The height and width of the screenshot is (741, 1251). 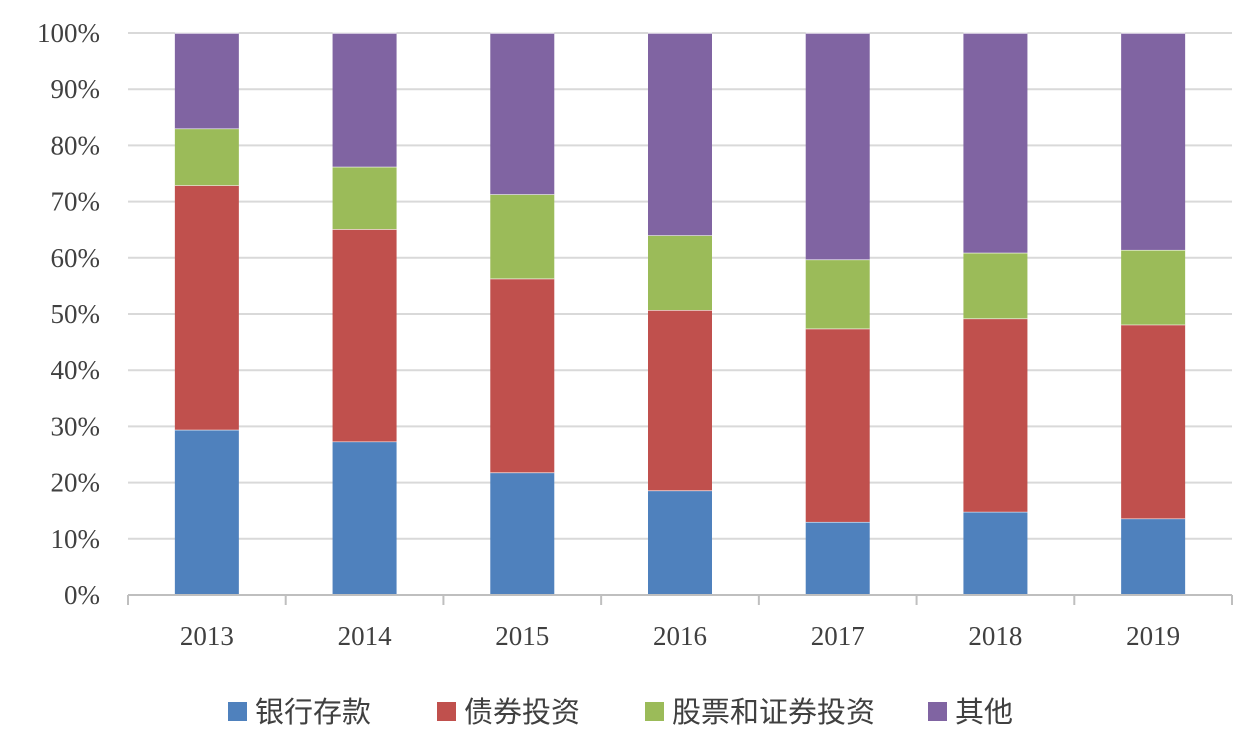 I want to click on y-tick-label: 10%, so click(x=76, y=539).